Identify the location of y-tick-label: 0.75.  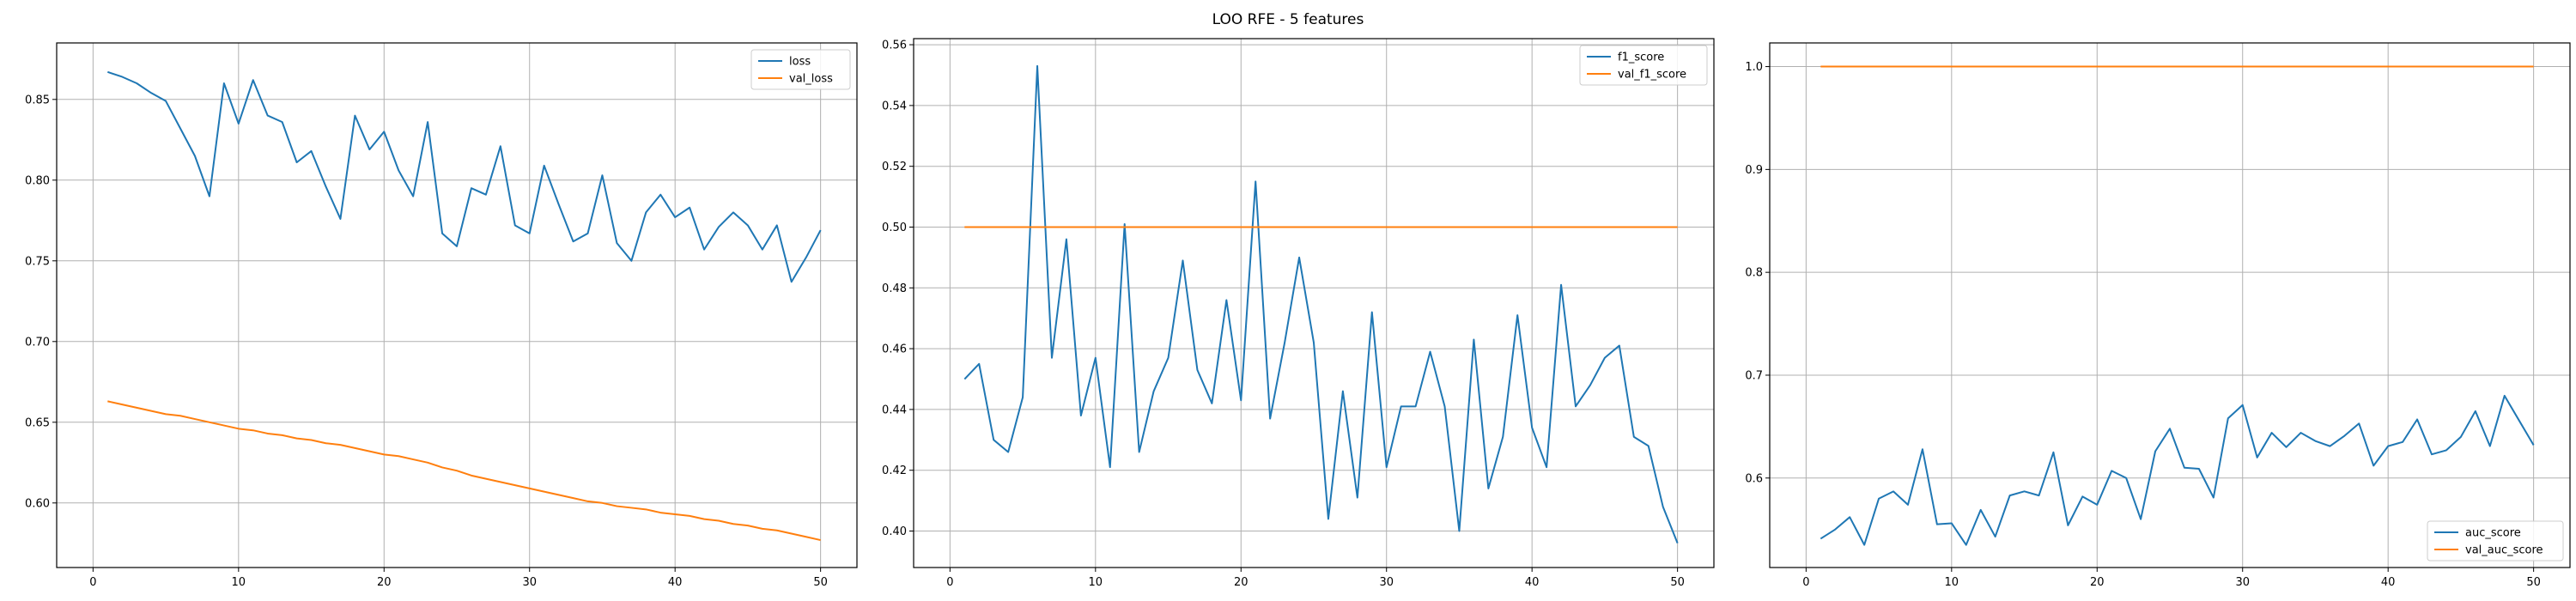
(37, 261).